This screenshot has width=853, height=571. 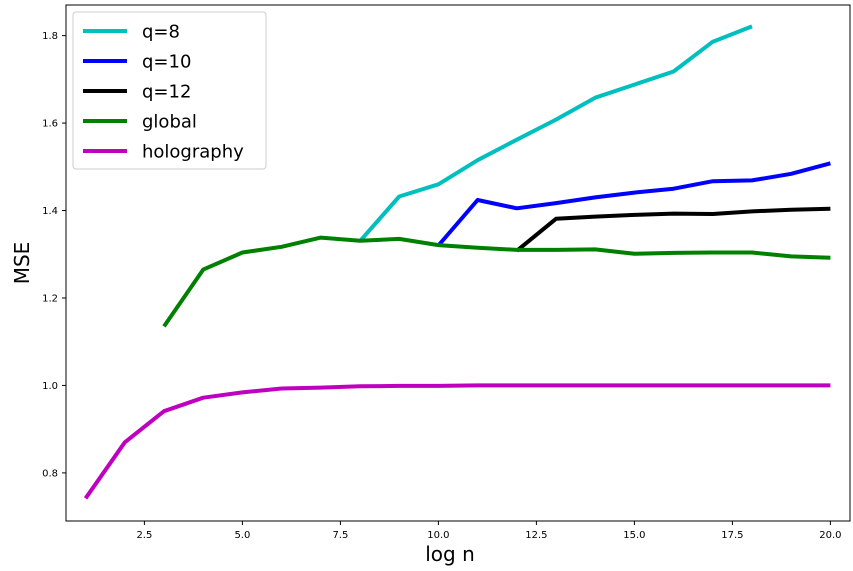 What do you see at coordinates (536, 535) in the screenshot?
I see `x-tick-label: 12.5` at bounding box center [536, 535].